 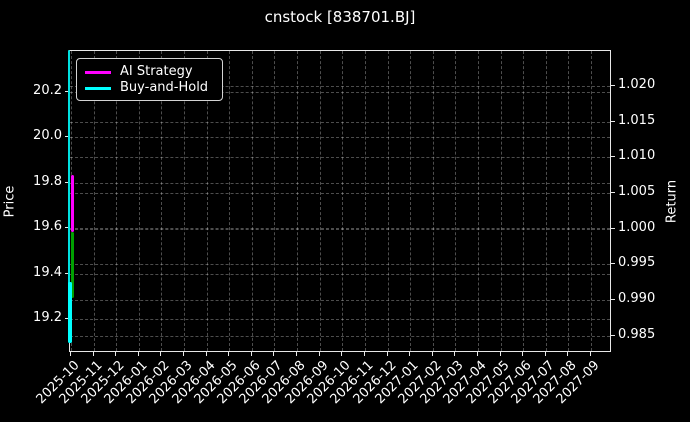 What do you see at coordinates (637, 263) in the screenshot?
I see `return-tick-label: 0.995` at bounding box center [637, 263].